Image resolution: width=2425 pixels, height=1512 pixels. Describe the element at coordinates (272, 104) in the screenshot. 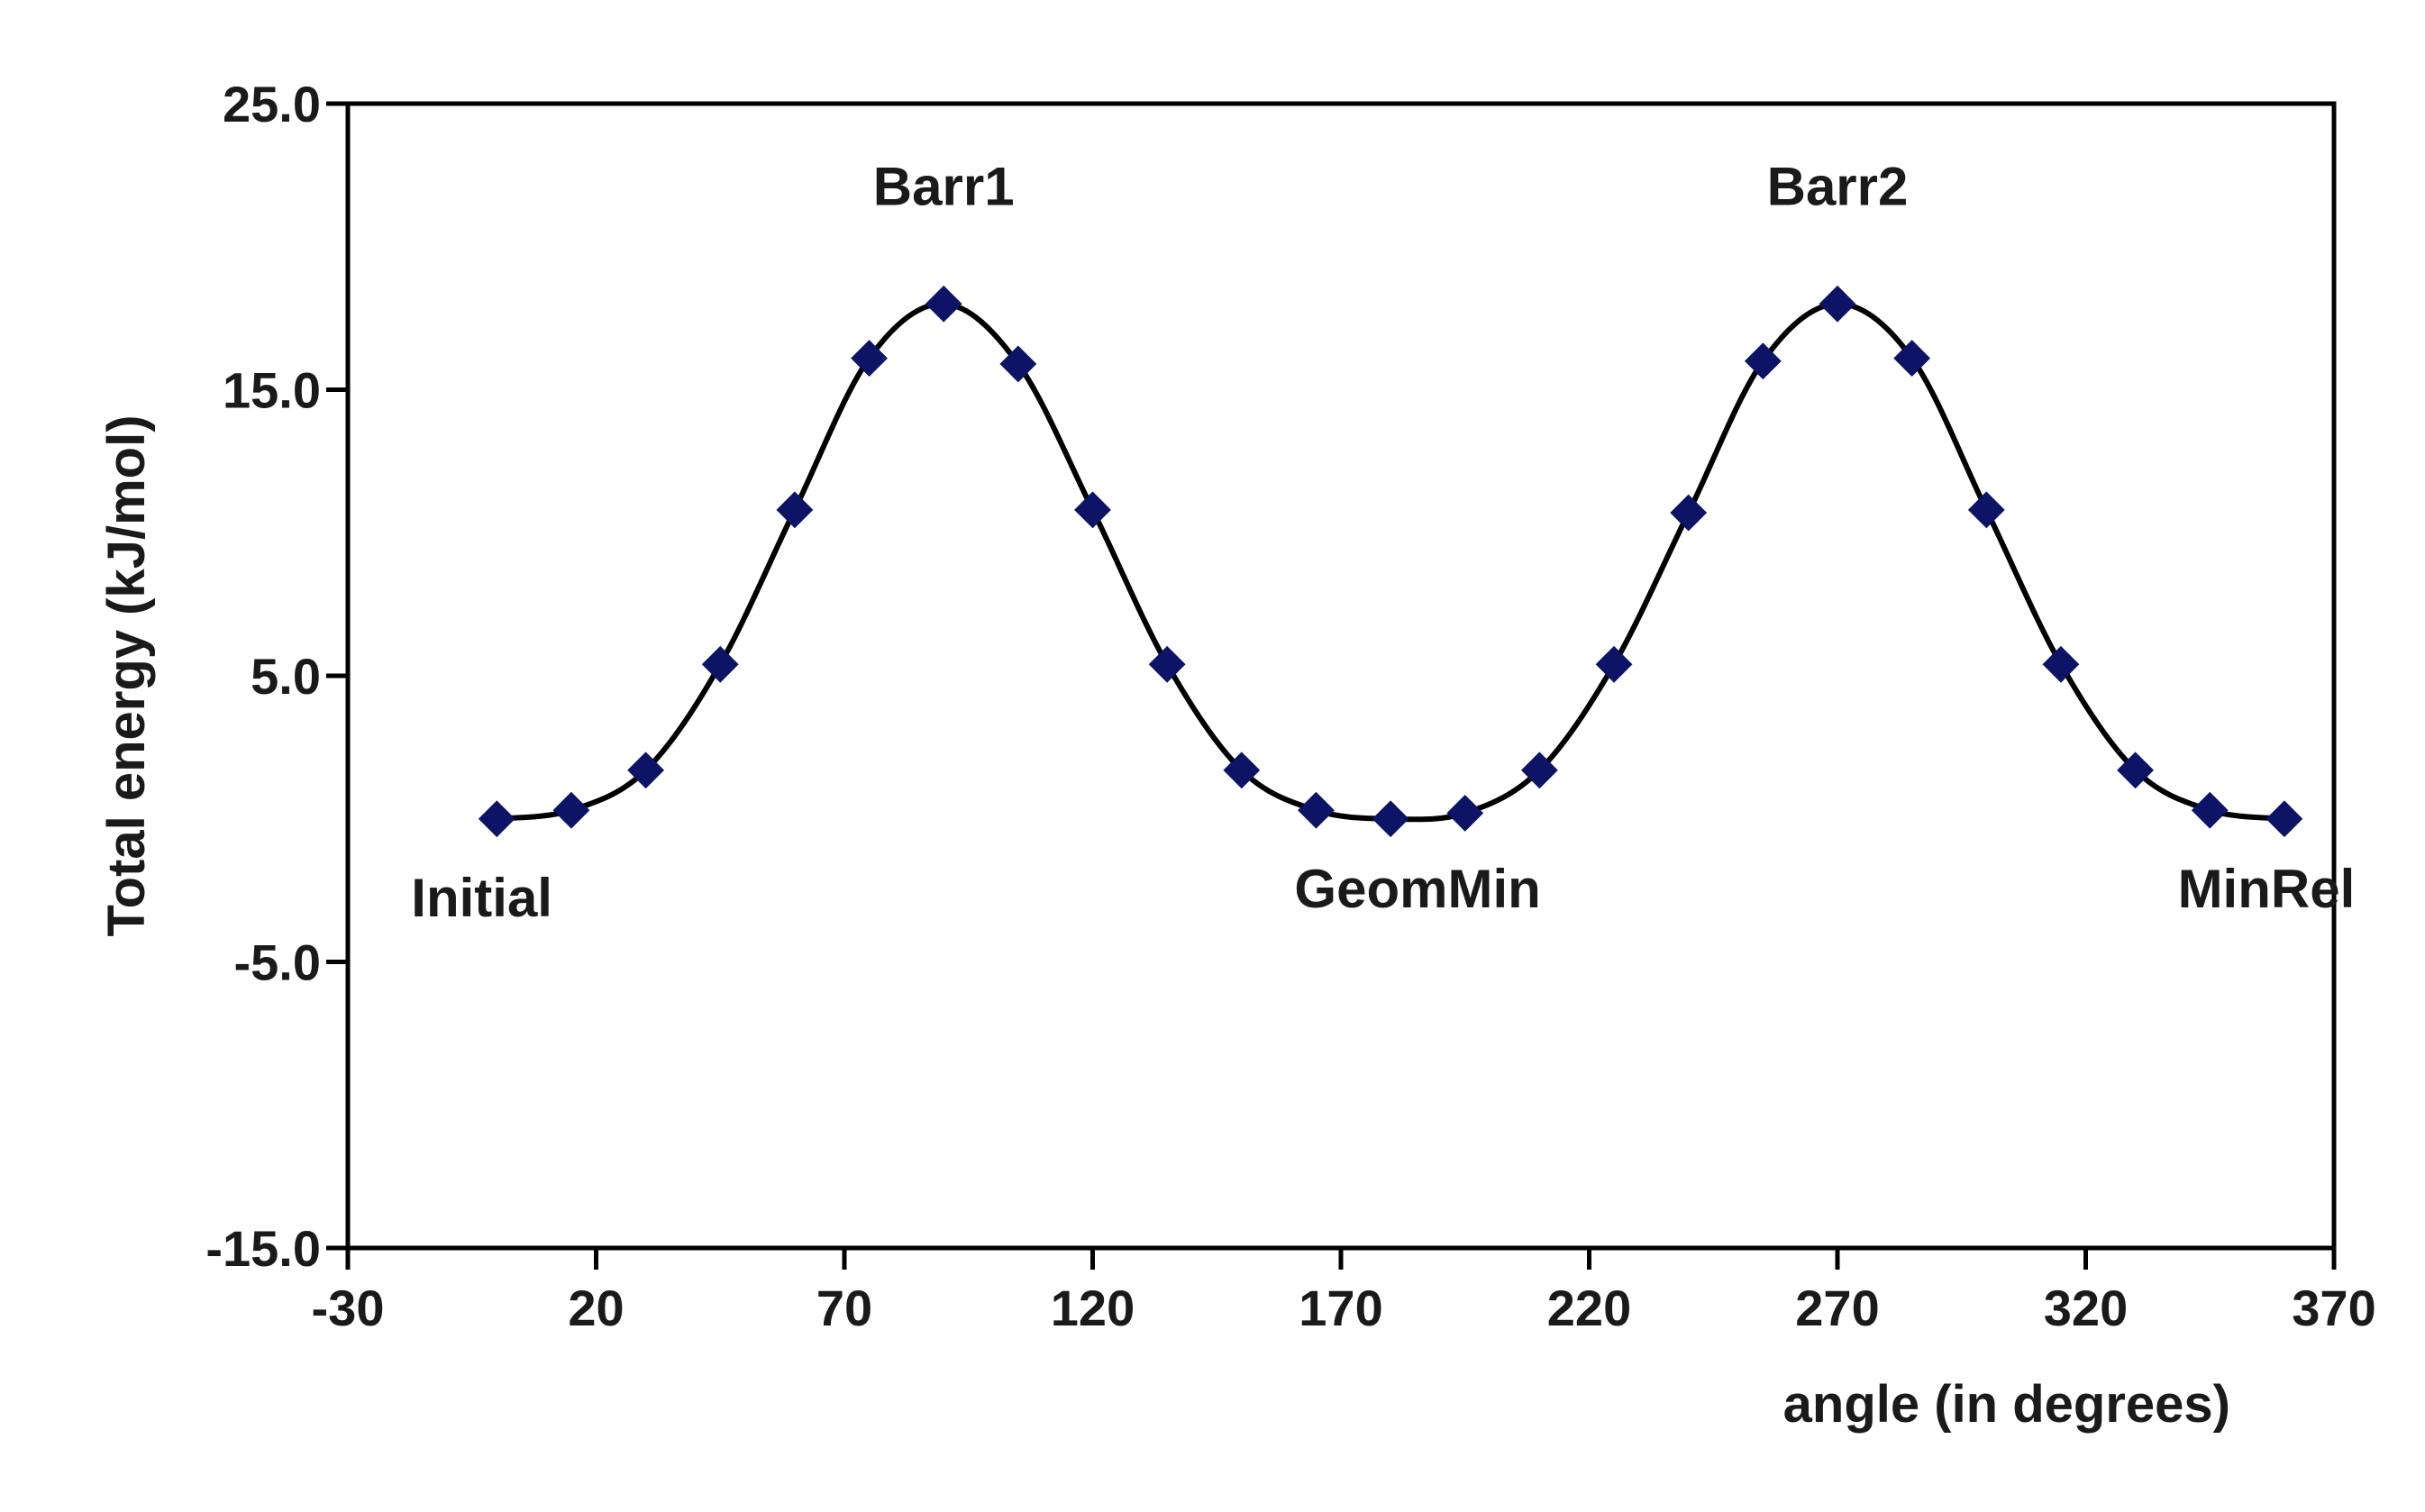

I see `y-tick-label: 25.0` at that location.